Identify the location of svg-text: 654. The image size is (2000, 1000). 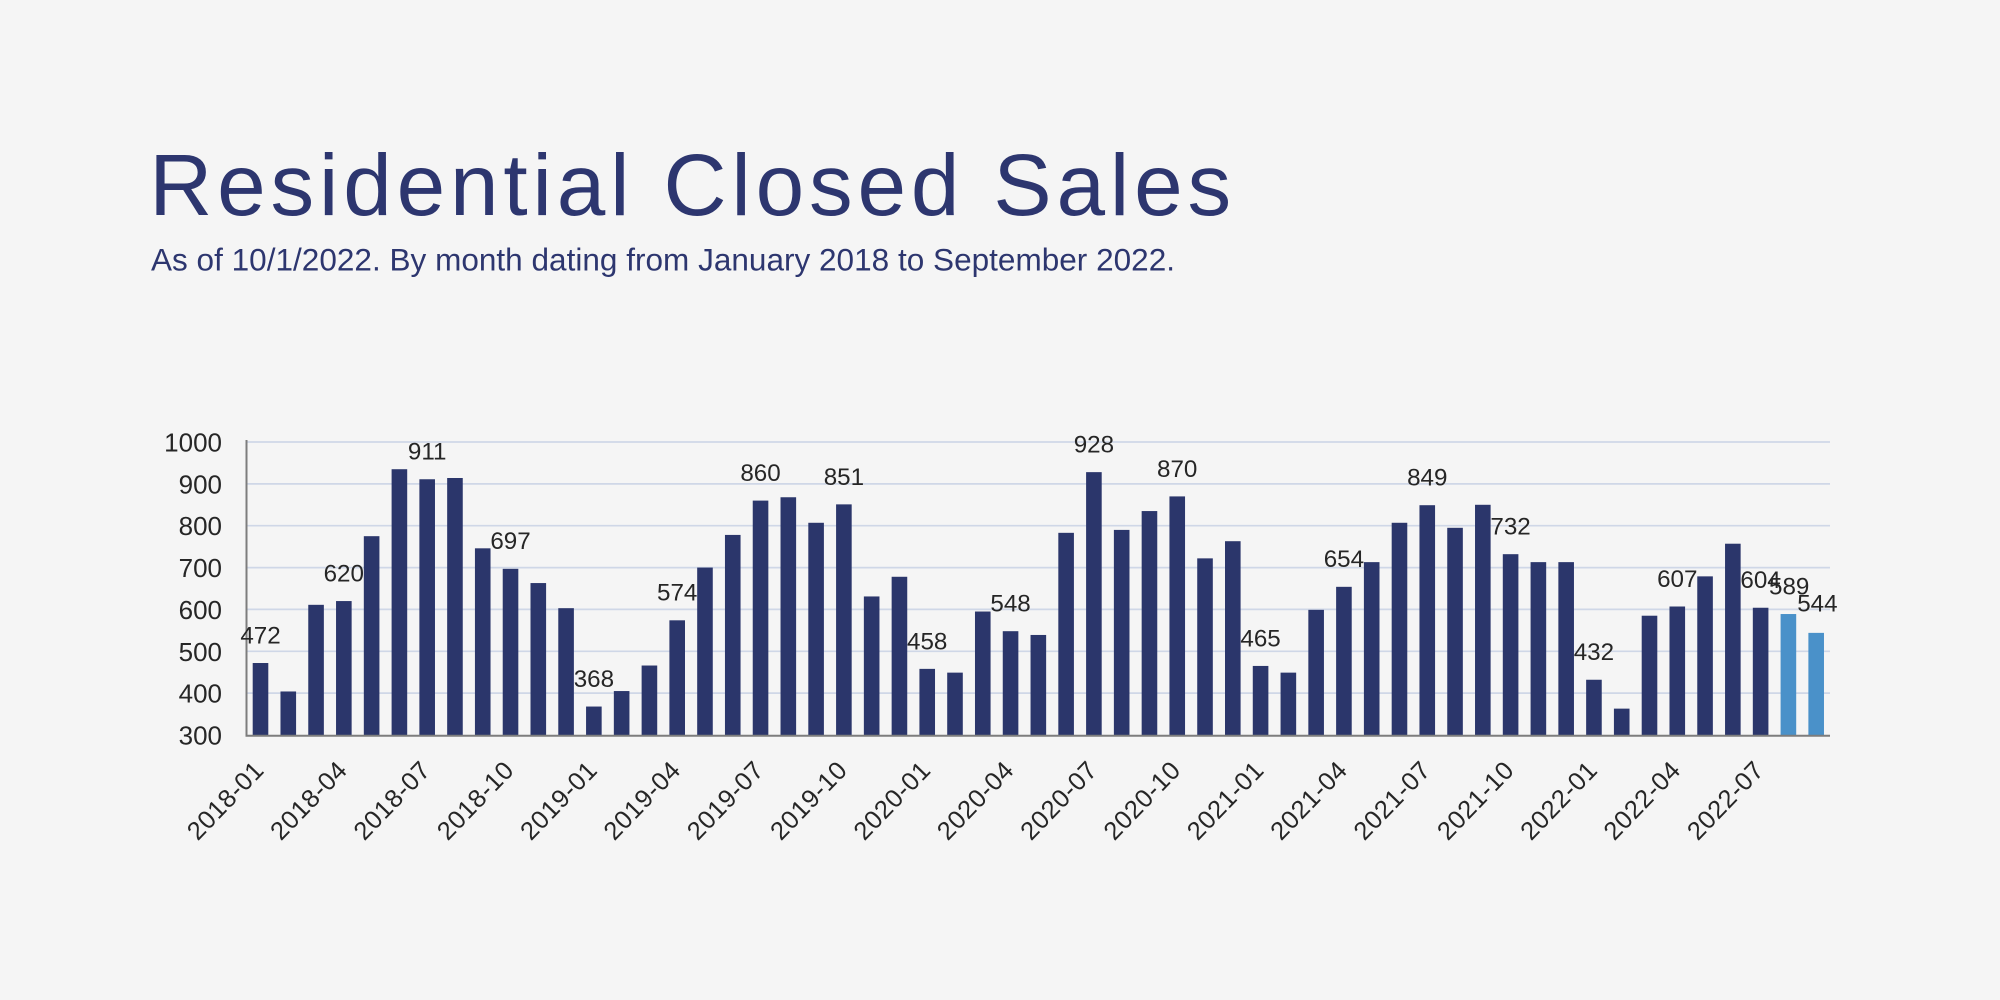
(1344, 559).